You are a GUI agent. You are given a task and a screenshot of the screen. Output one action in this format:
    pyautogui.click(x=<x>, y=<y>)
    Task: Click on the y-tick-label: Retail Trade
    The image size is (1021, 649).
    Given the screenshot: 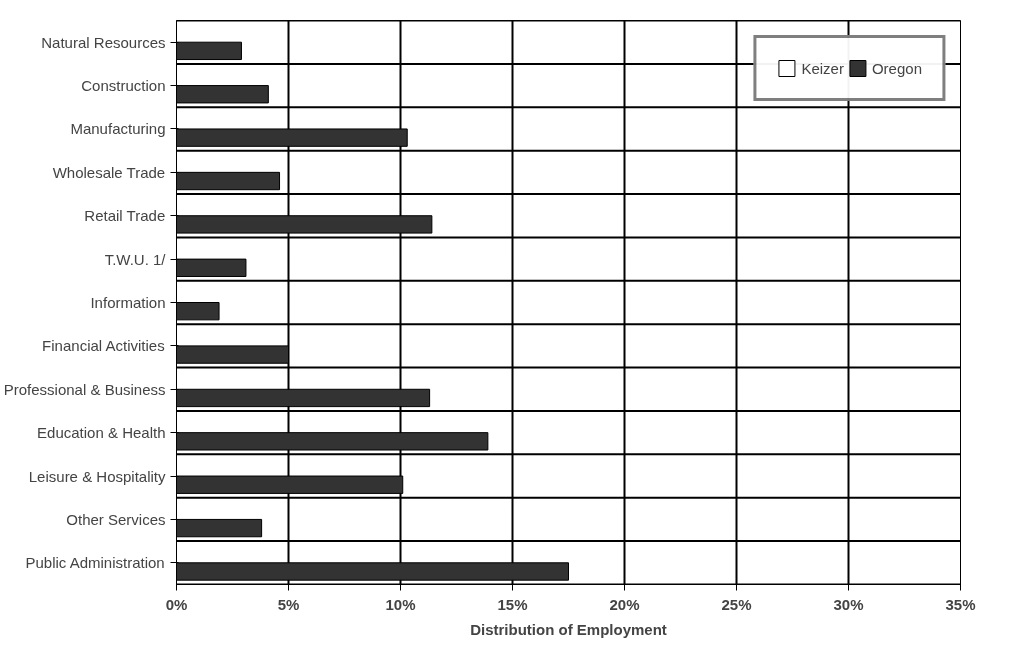 What is the action you would take?
    pyautogui.click(x=125, y=216)
    